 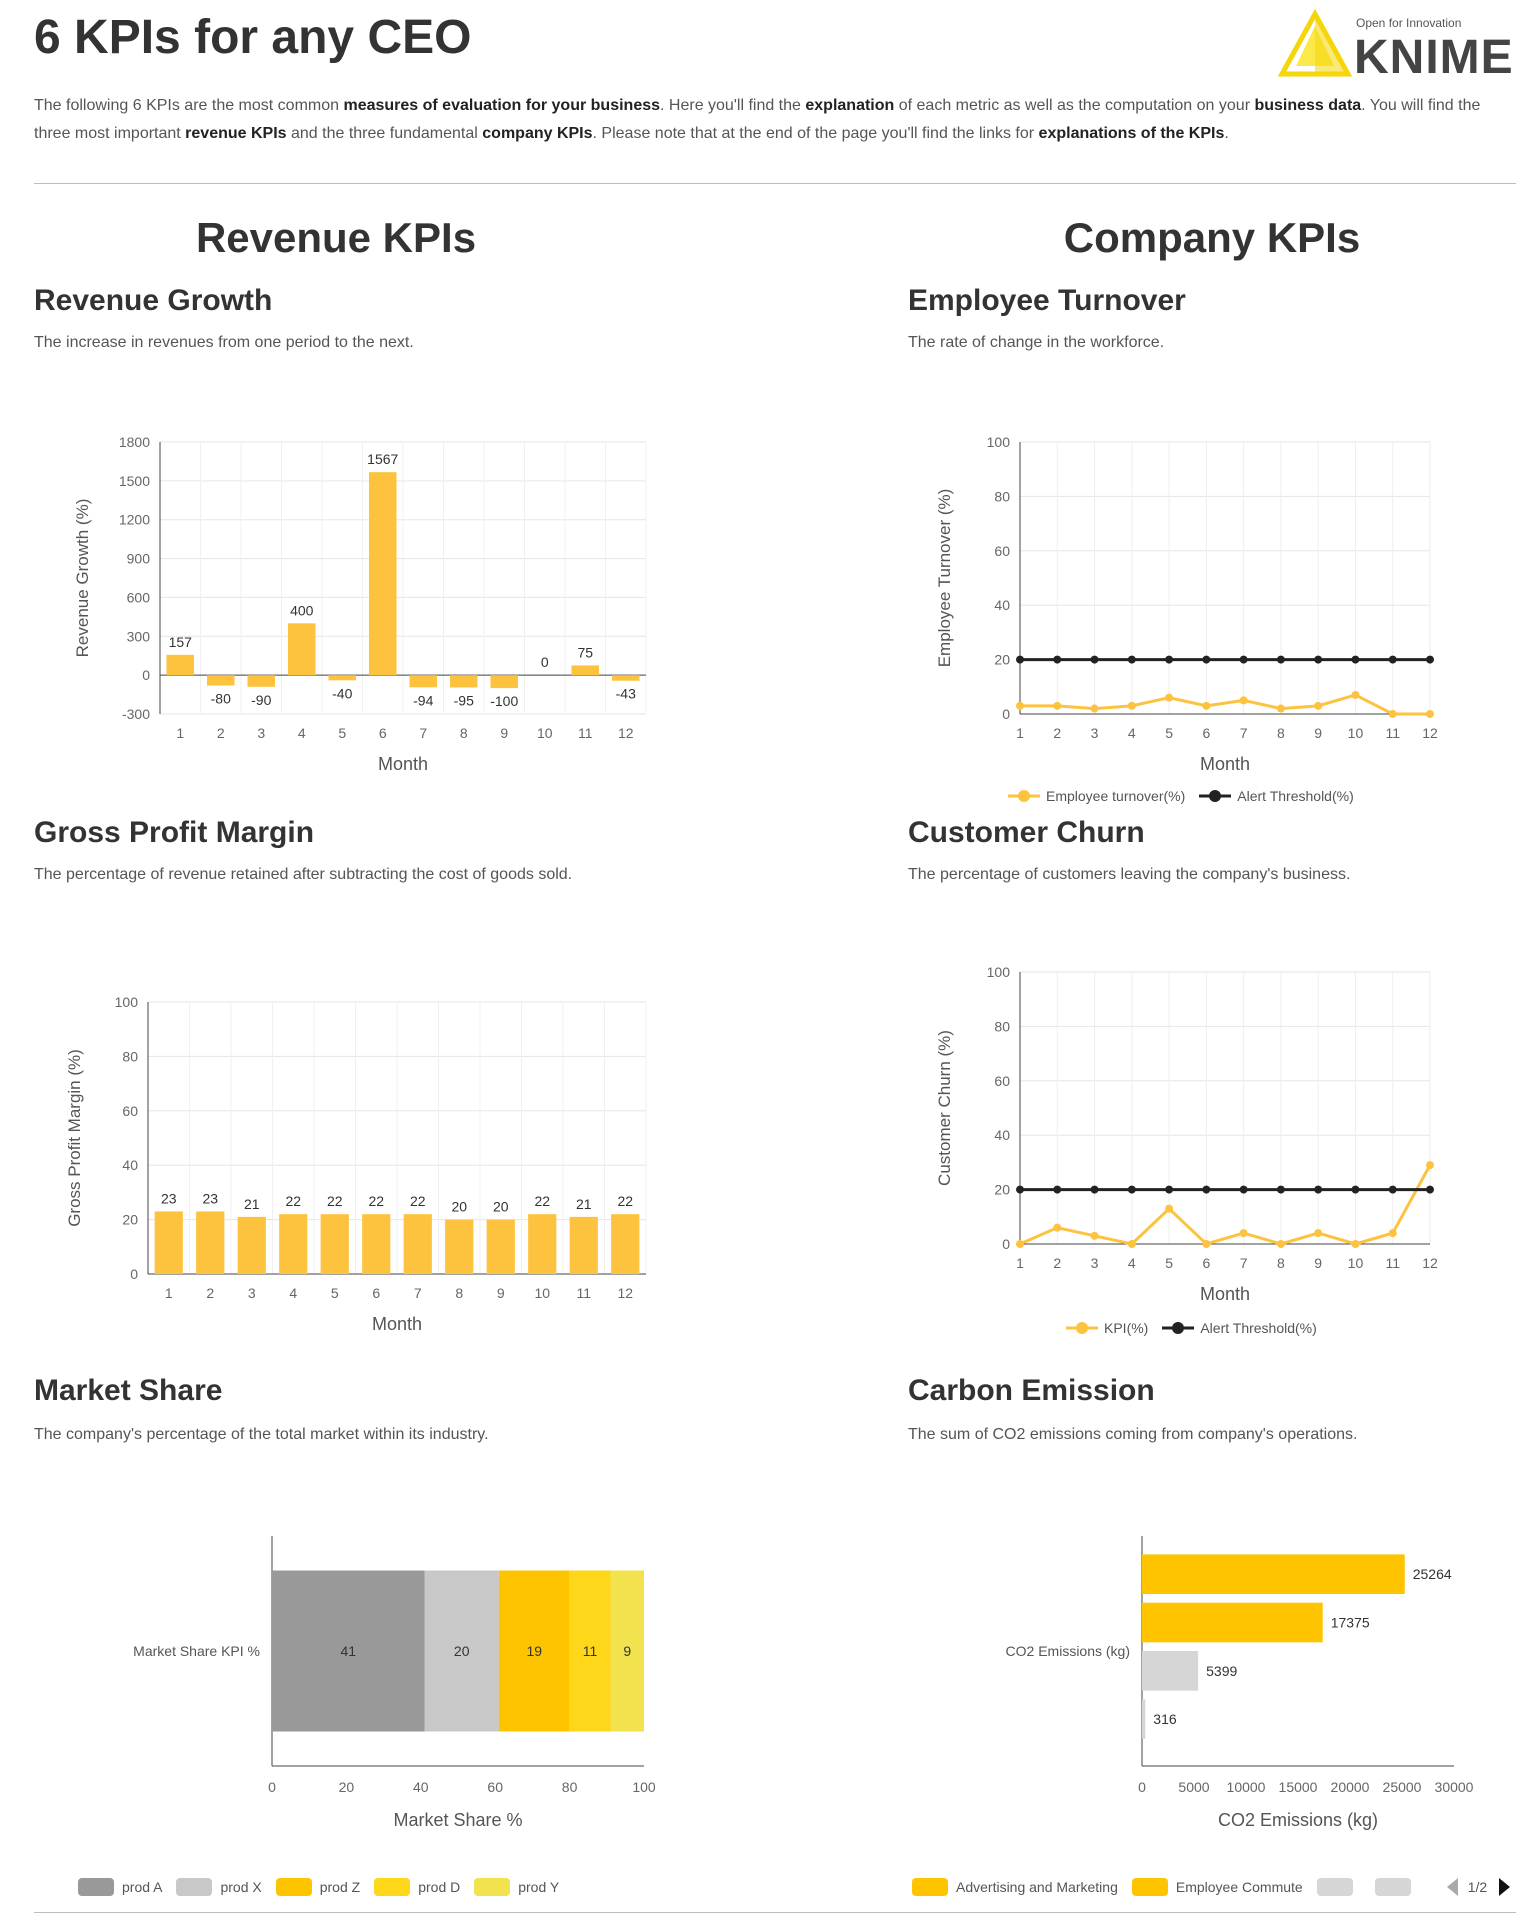 What do you see at coordinates (1434, 57) in the screenshot?
I see `logo-wordmark: KNIME` at bounding box center [1434, 57].